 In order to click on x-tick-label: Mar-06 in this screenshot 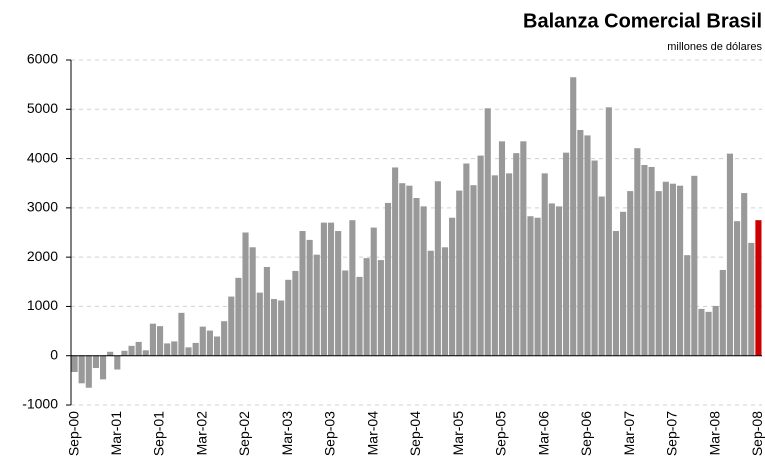, I will do `click(543, 433)`.